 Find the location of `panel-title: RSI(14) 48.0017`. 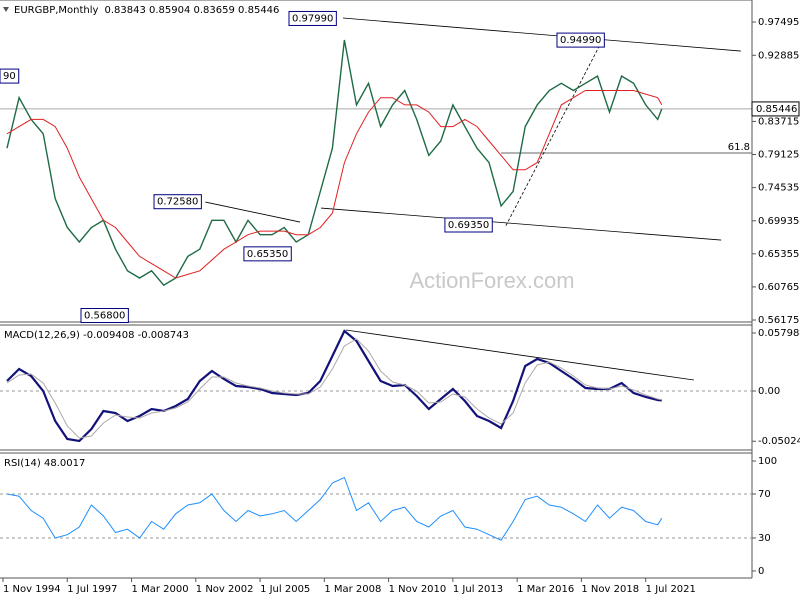

panel-title: RSI(14) 48.0017 is located at coordinates (44, 463).